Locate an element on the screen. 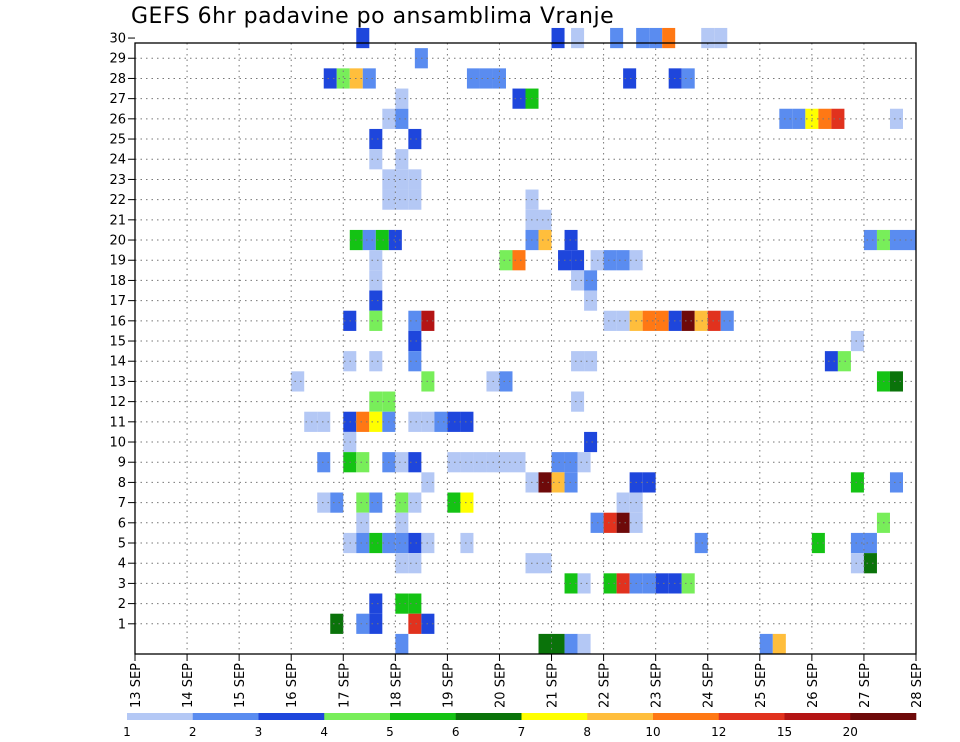 The image size is (960, 742). x-tick-label: 24 SEP is located at coordinates (709, 685).